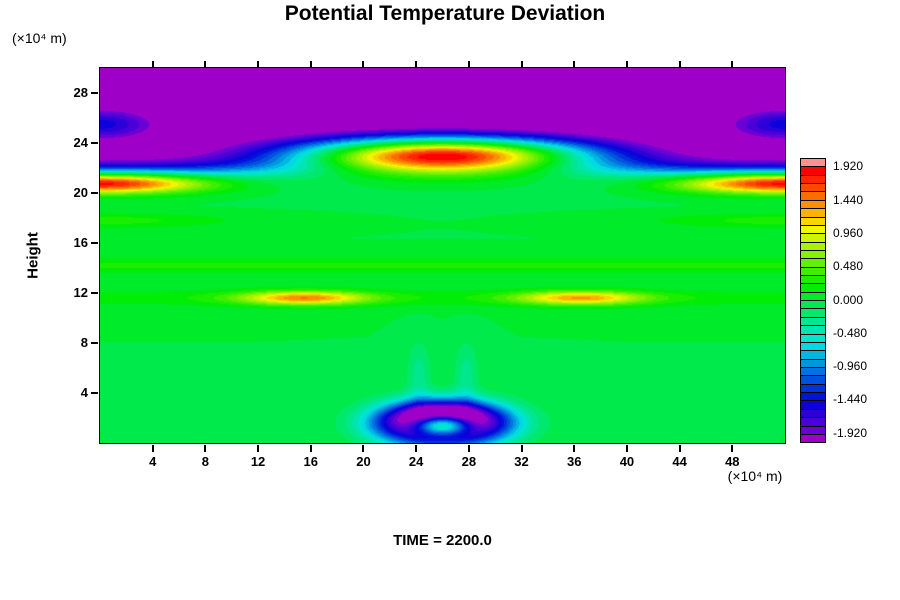 The width and height of the screenshot is (900, 600). I want to click on x-tick-label: 44, so click(679, 461).